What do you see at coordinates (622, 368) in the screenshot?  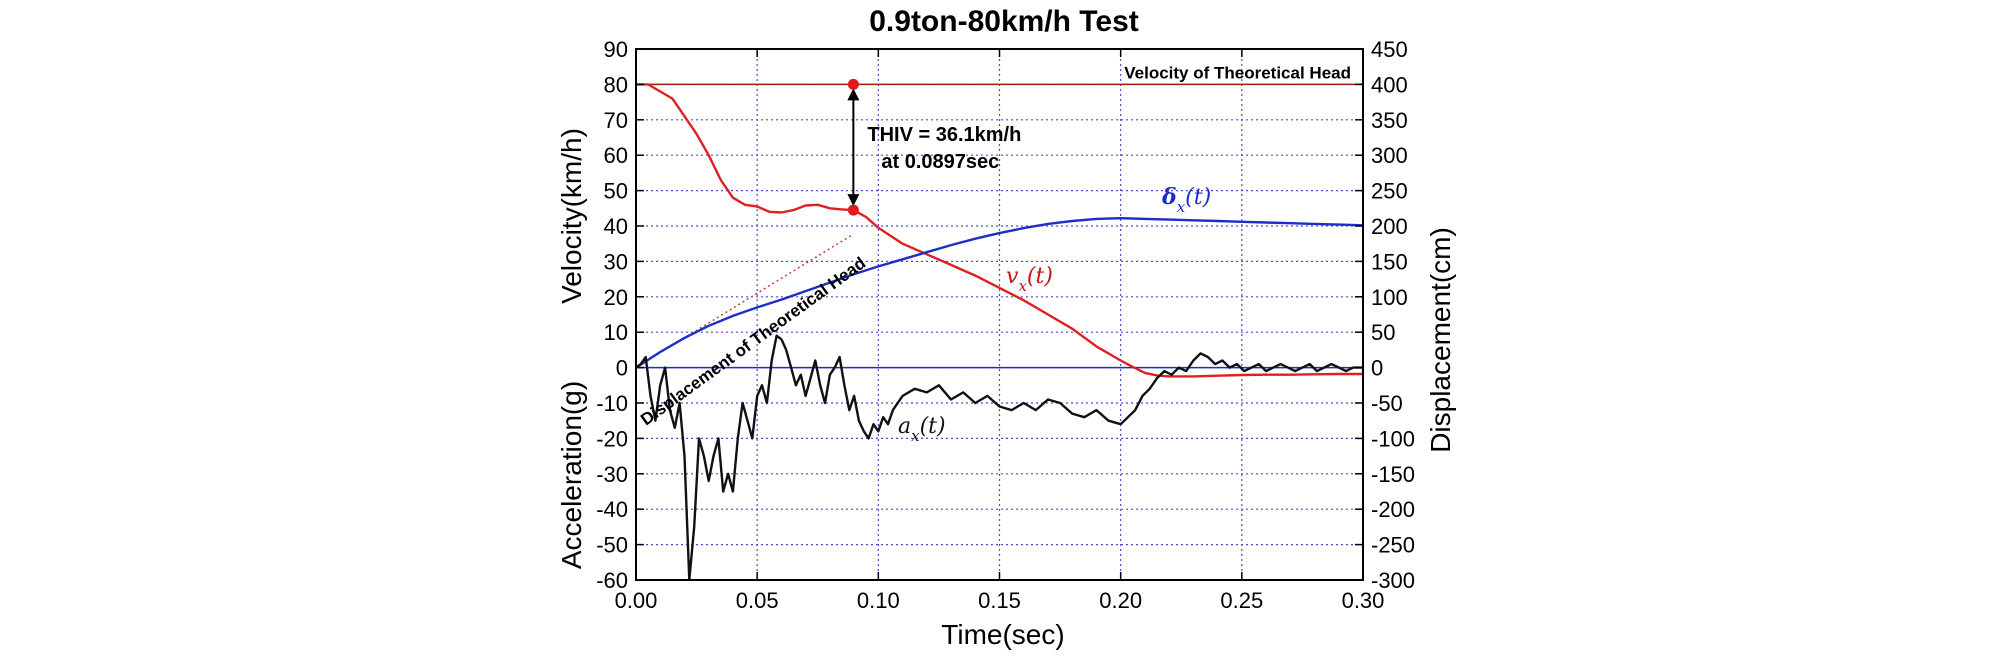 I see `left-tick-label: 0` at bounding box center [622, 368].